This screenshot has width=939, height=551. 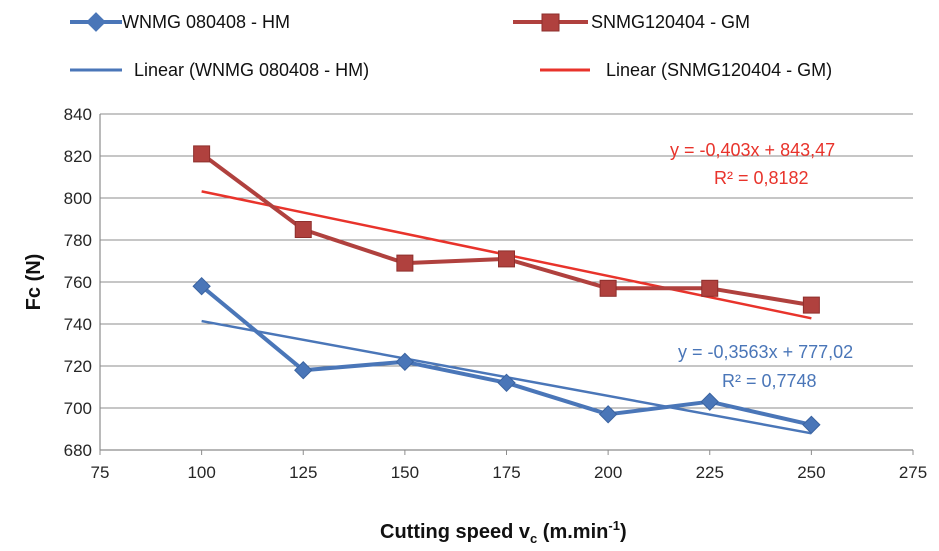 I want to click on x-axis-title-unit: (m.min, so click(x=572, y=532).